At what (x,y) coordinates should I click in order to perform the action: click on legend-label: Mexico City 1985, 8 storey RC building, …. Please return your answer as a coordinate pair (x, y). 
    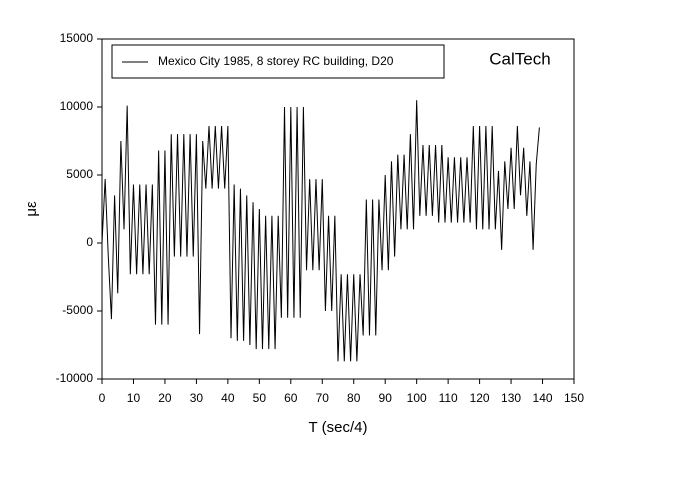
    Looking at the image, I should click on (276, 61).